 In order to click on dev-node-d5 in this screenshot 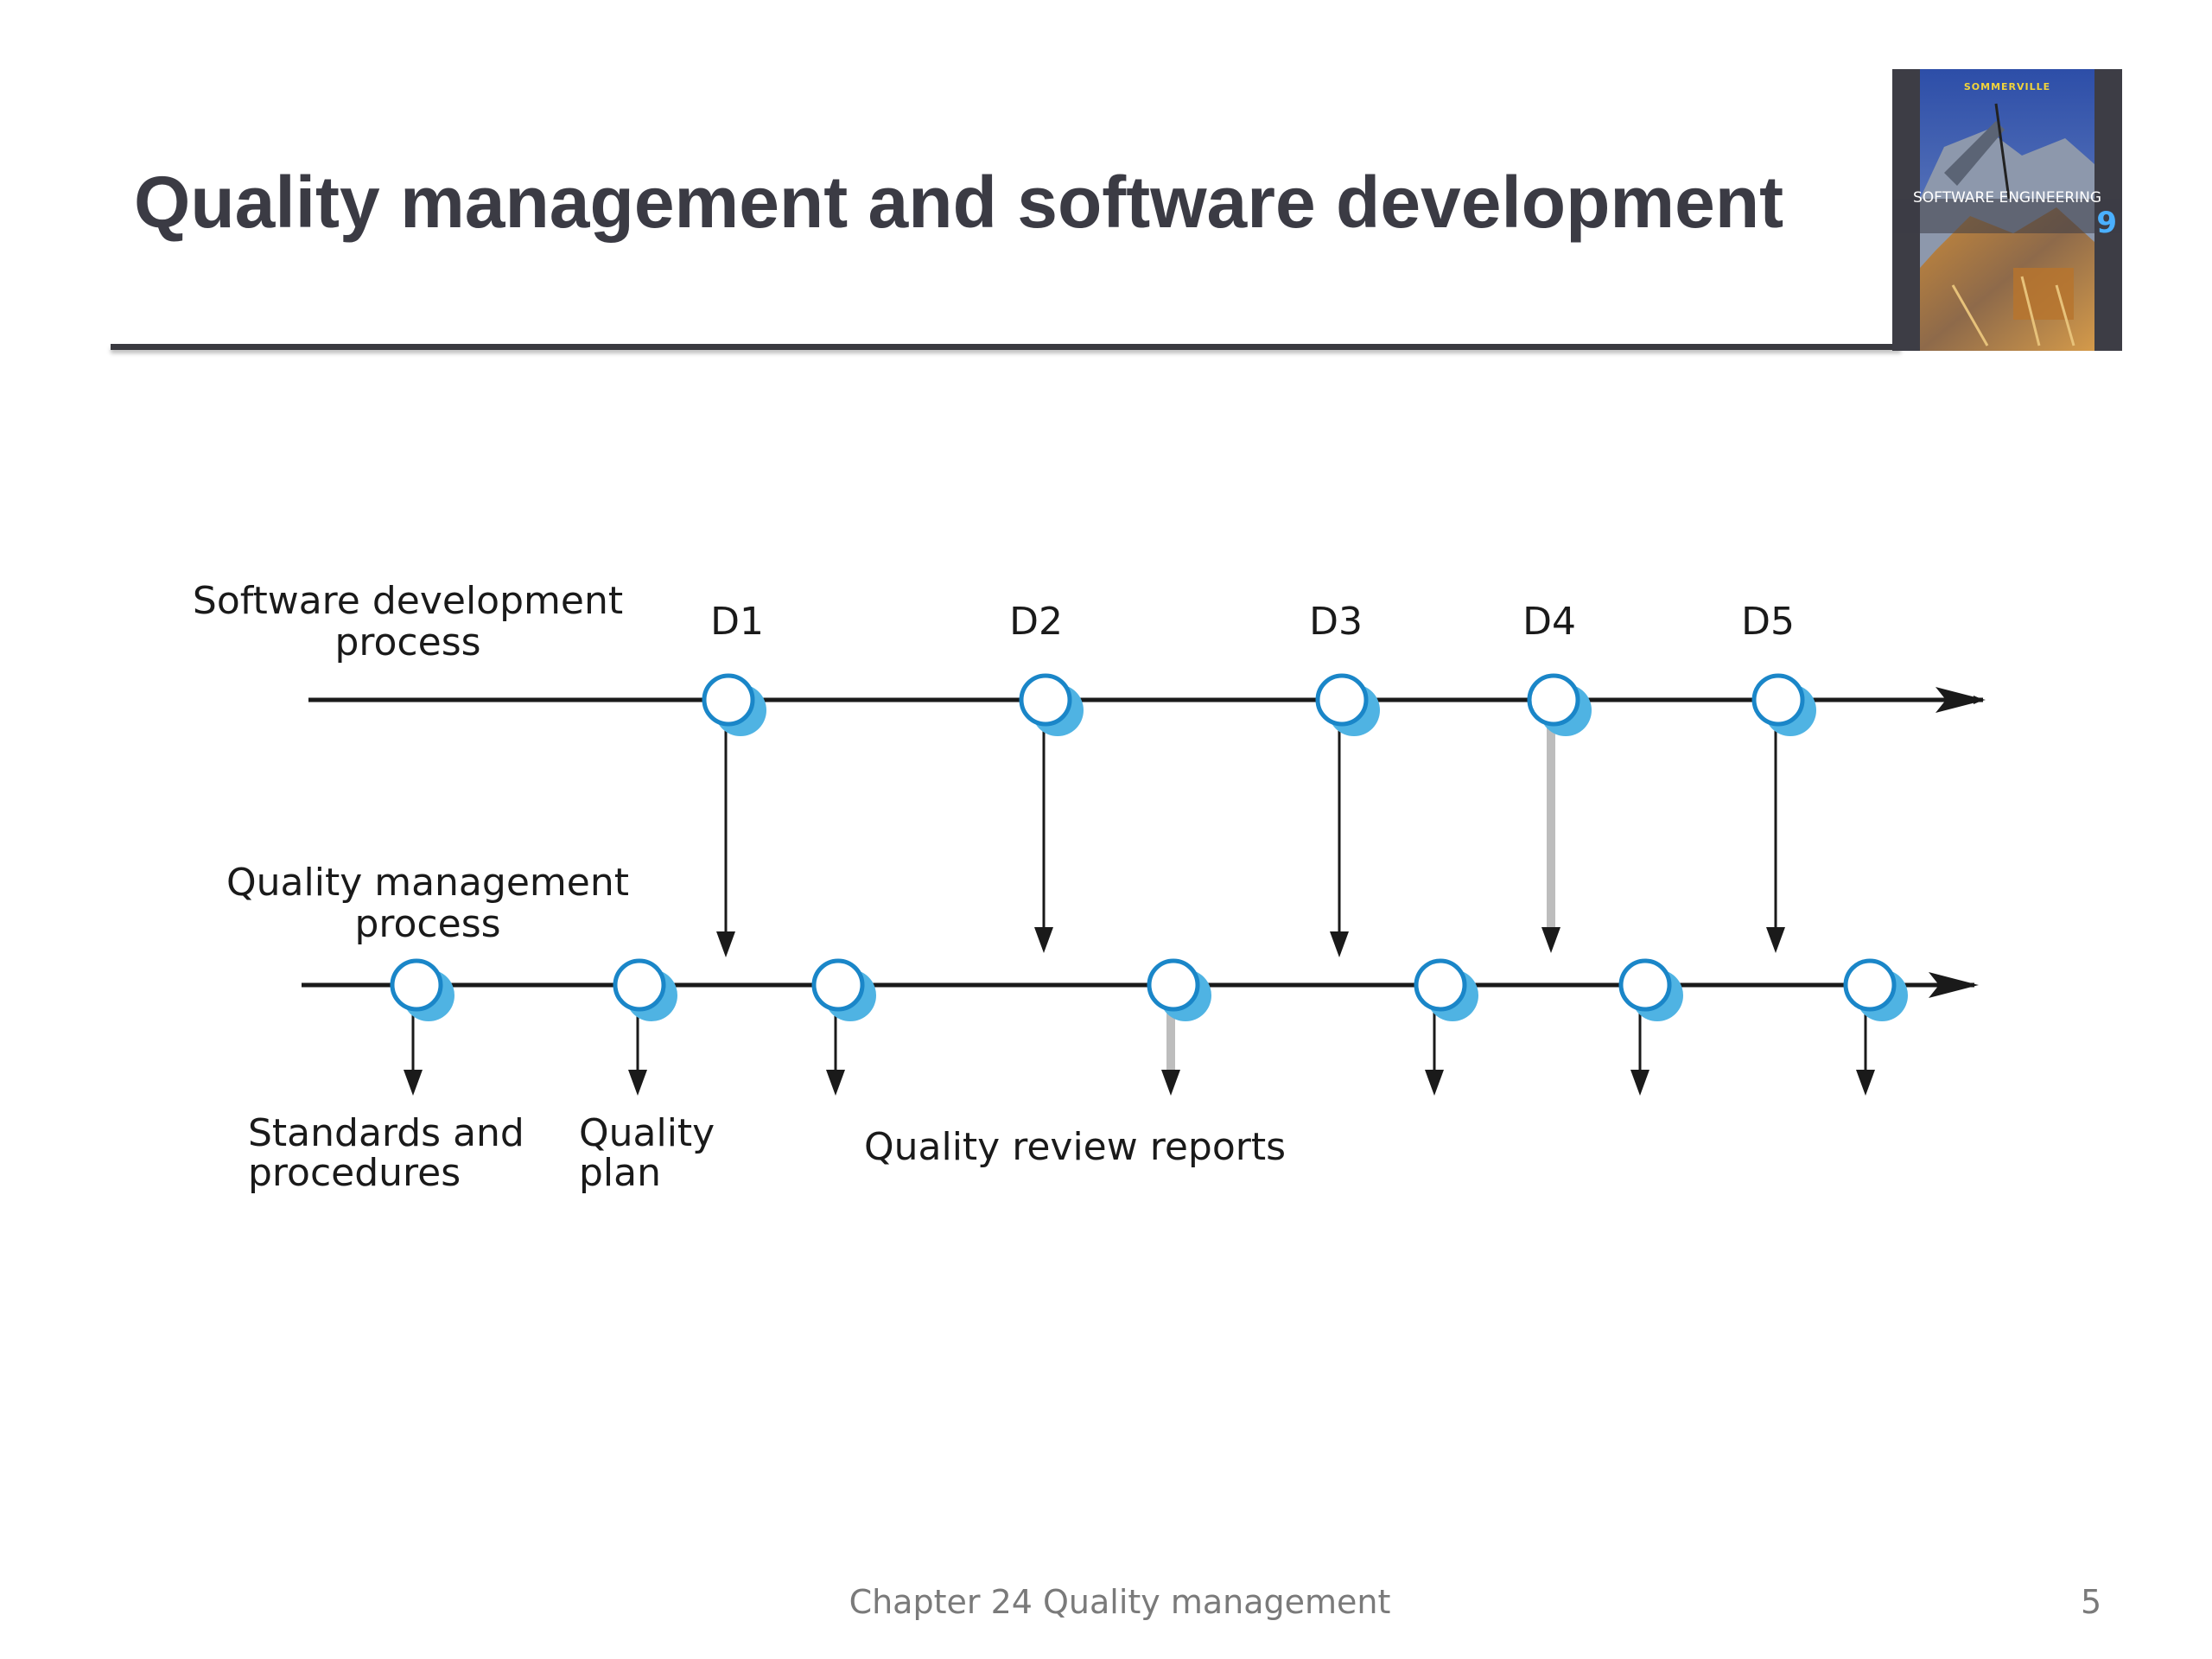, I will do `click(1784, 704)`.